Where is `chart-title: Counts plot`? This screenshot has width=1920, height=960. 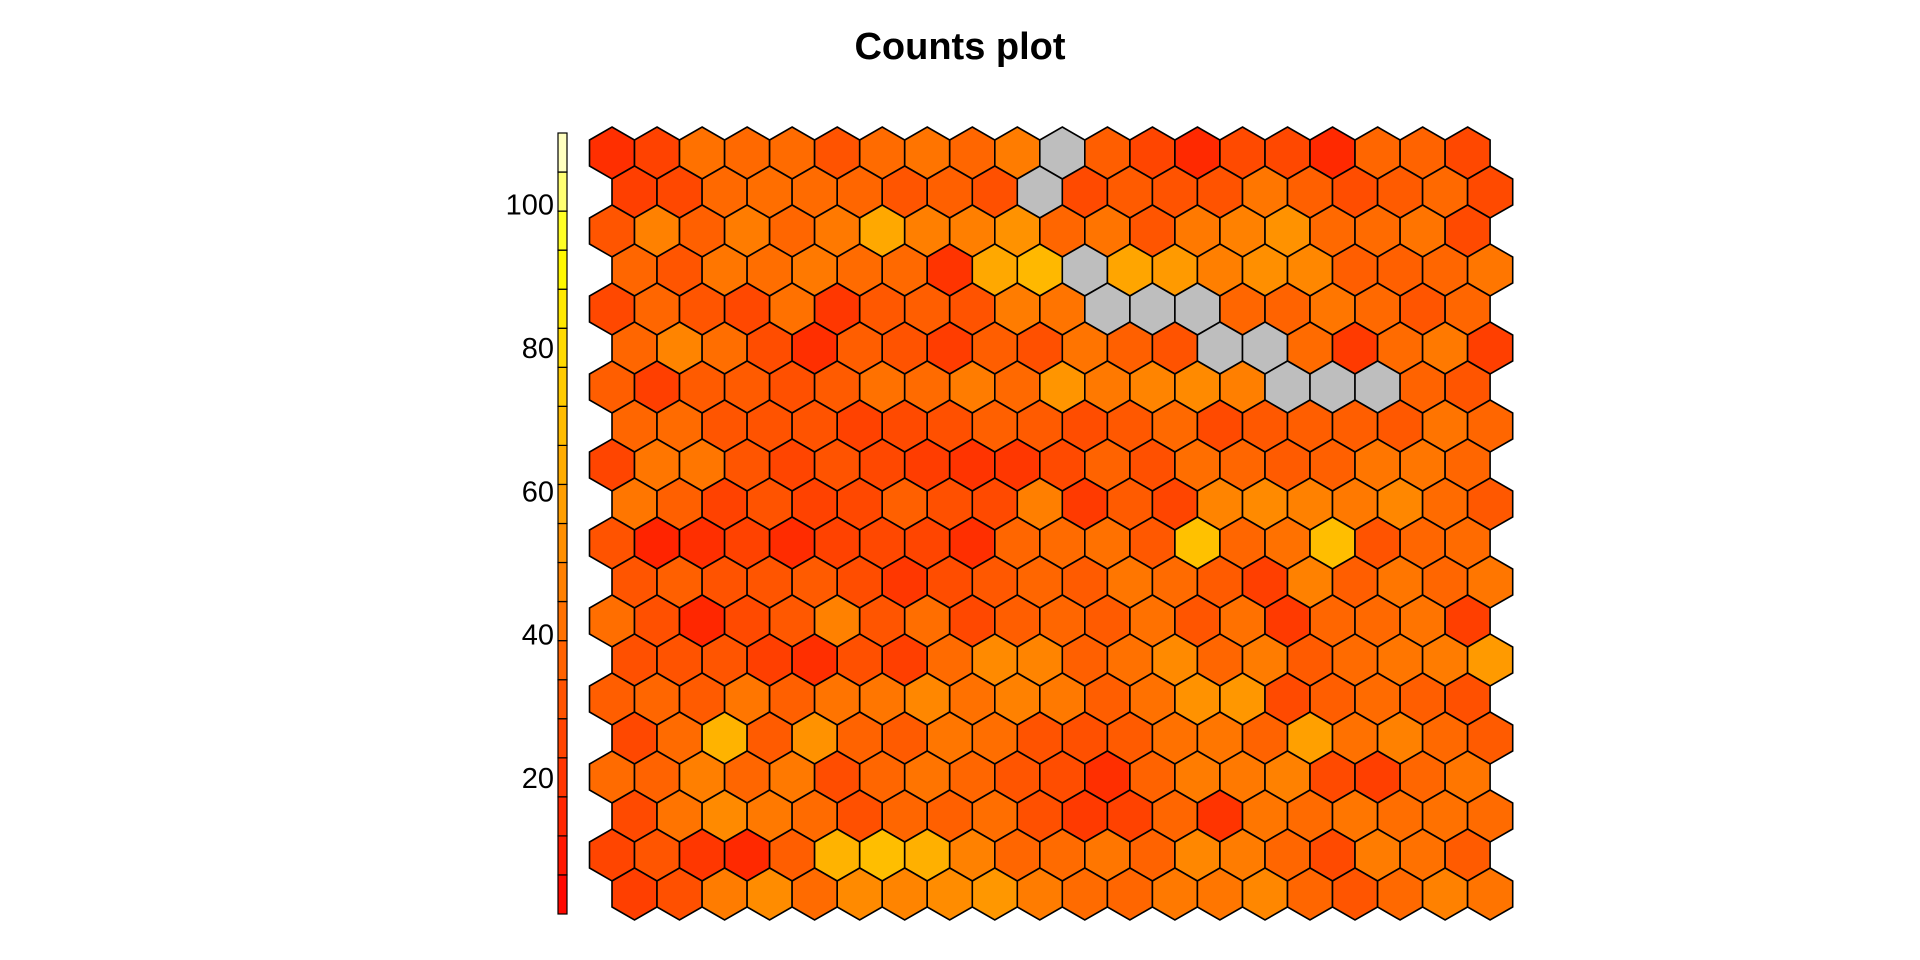 chart-title: Counts plot is located at coordinates (960, 47).